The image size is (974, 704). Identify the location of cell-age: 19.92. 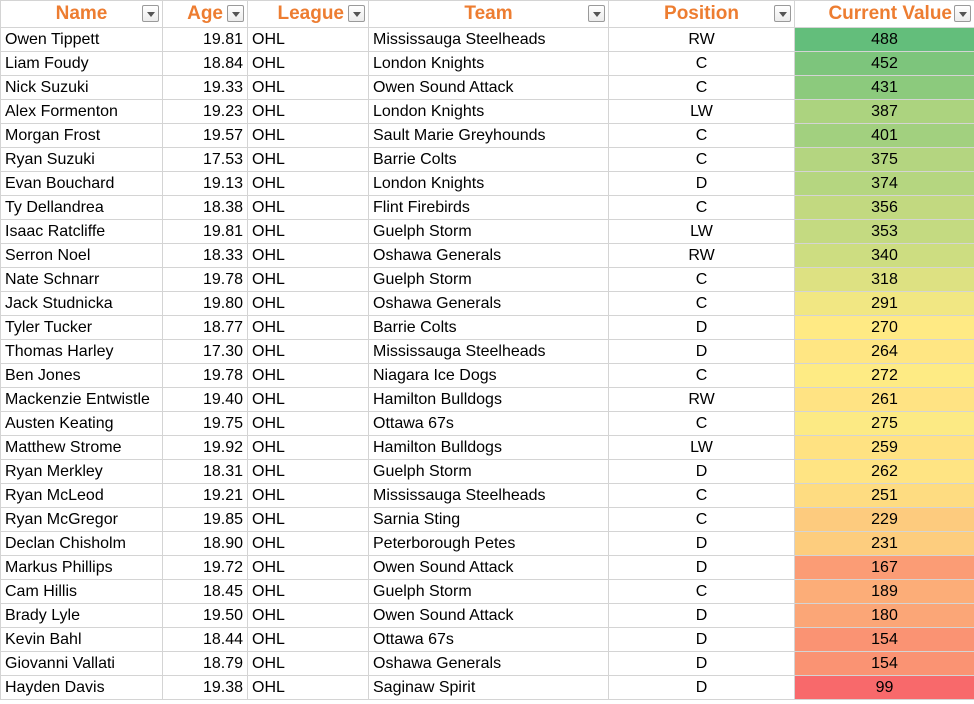
(205, 447).